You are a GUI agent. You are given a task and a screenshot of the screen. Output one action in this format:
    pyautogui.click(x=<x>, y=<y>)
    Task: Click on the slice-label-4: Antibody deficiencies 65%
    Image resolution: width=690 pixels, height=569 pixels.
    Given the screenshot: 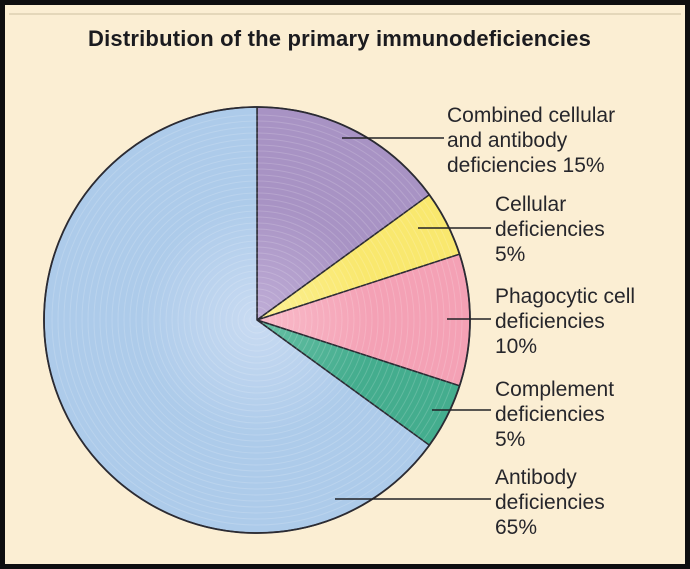 What is the action you would take?
    pyautogui.click(x=550, y=502)
    